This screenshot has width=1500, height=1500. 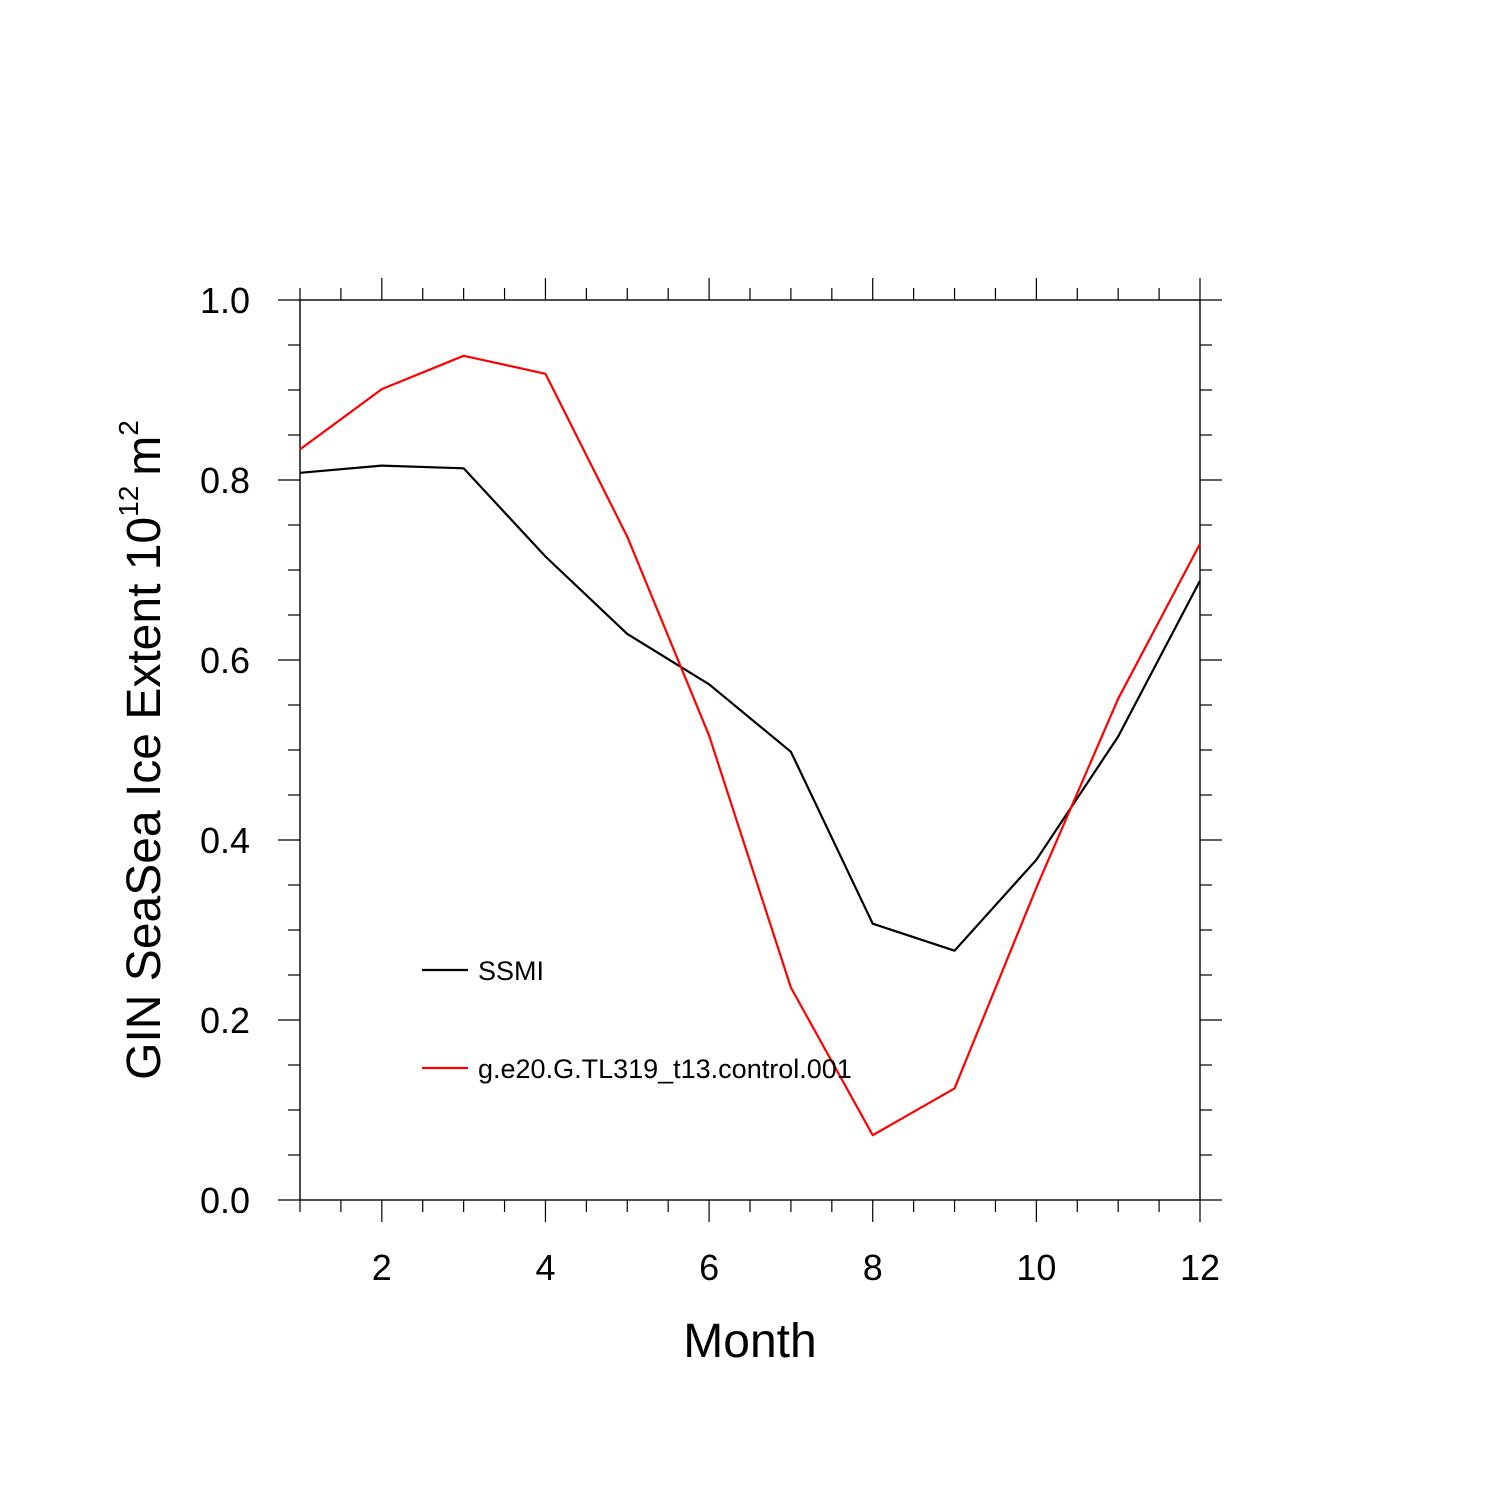 I want to click on y-tick-label: 0.8, so click(x=225, y=480).